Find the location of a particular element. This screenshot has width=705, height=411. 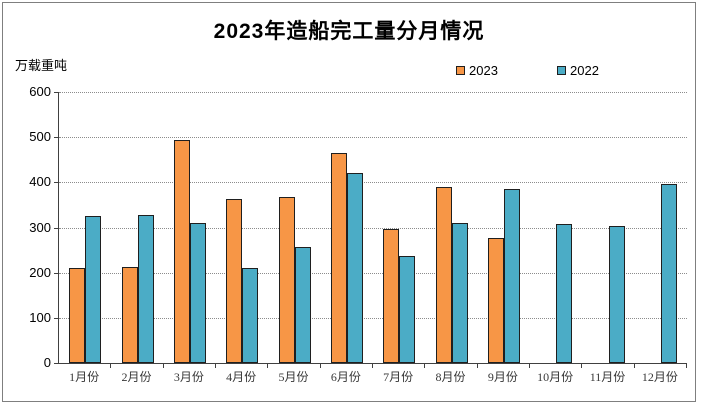

legend-item-2022: 2022 is located at coordinates (578, 70).